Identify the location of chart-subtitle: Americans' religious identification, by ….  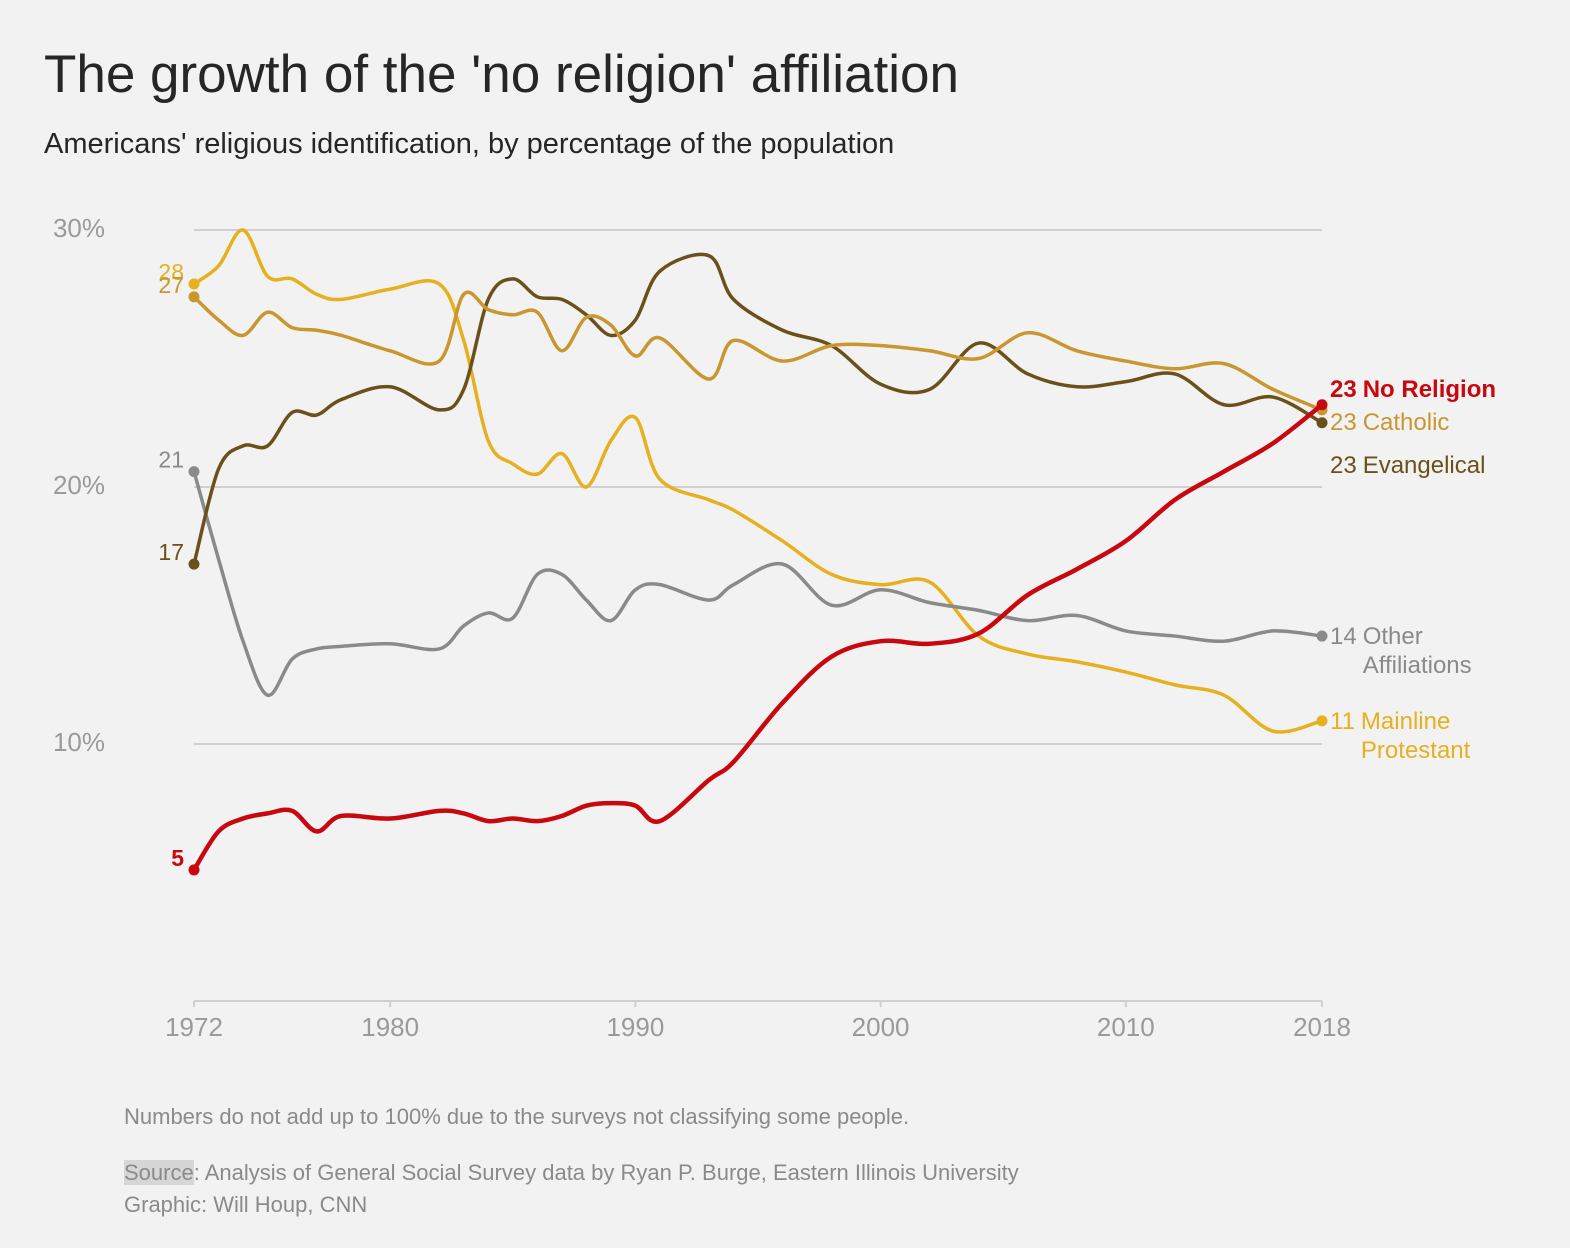
(469, 144).